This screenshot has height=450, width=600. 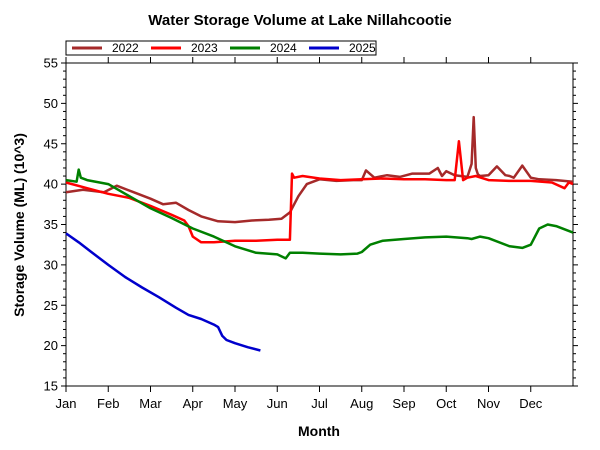 What do you see at coordinates (163, 292) in the screenshot?
I see `series-line-2025` at bounding box center [163, 292].